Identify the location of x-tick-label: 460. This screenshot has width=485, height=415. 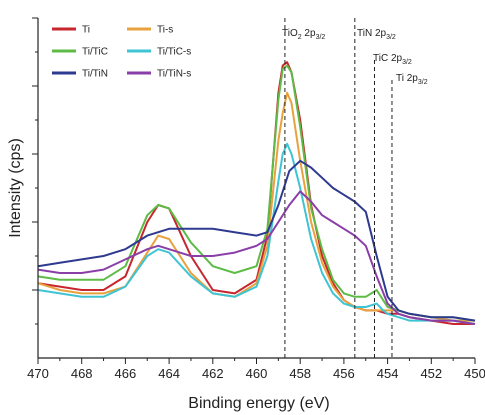
(257, 373).